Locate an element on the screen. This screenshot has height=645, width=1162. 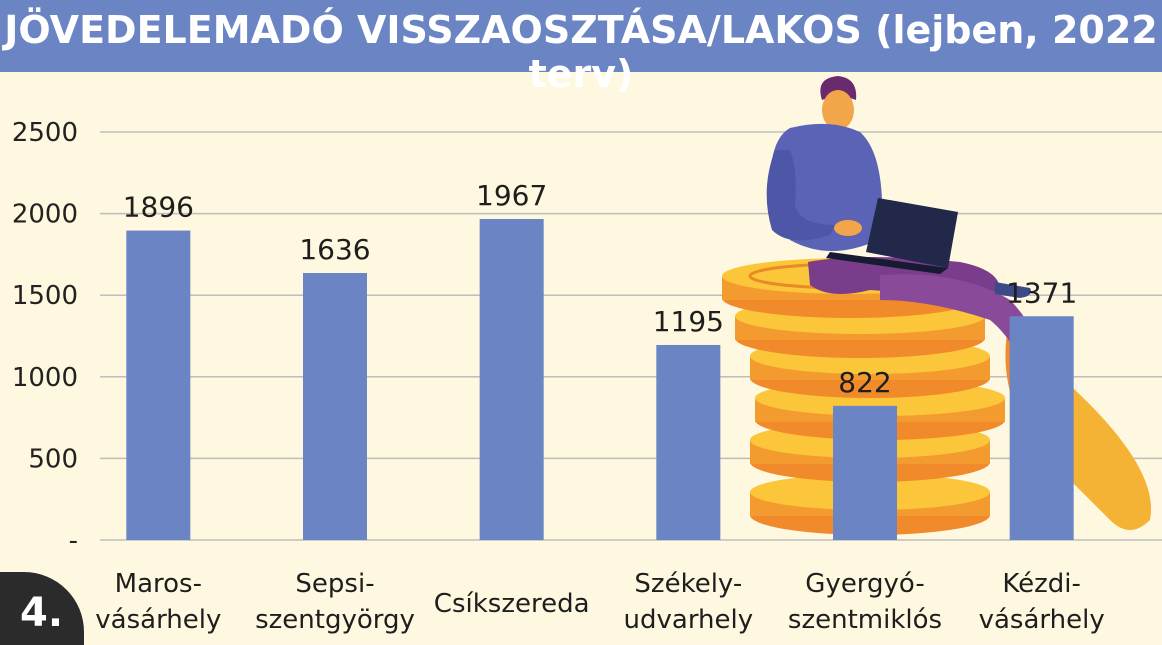
y-tick-label: 1000 is located at coordinates (45, 378).